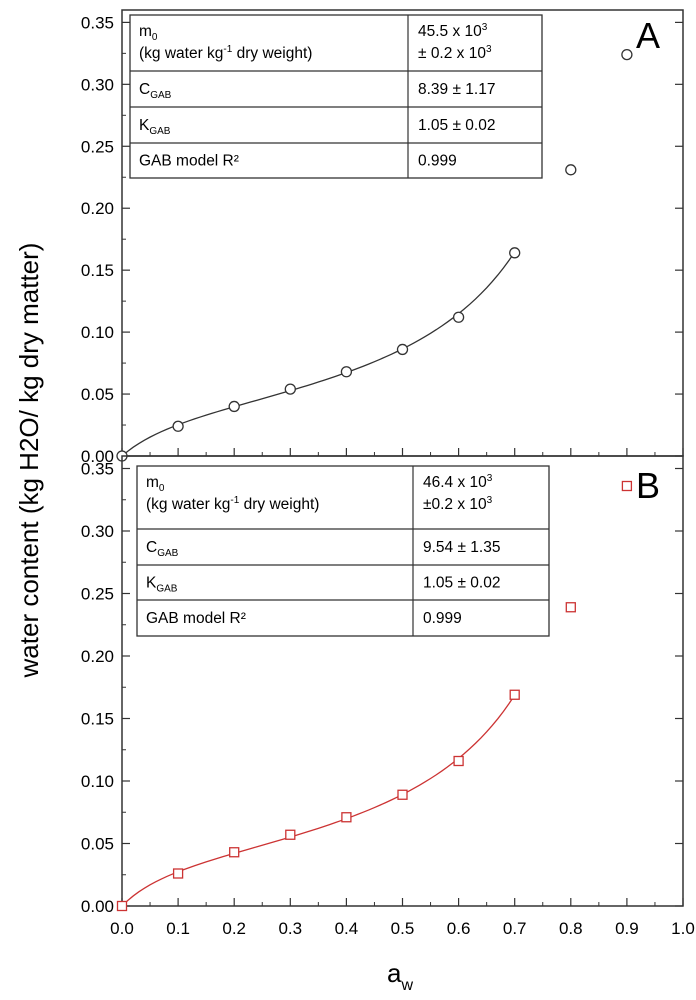  Describe the element at coordinates (515, 928) in the screenshot. I see `x-tick-label: 0.7` at that location.